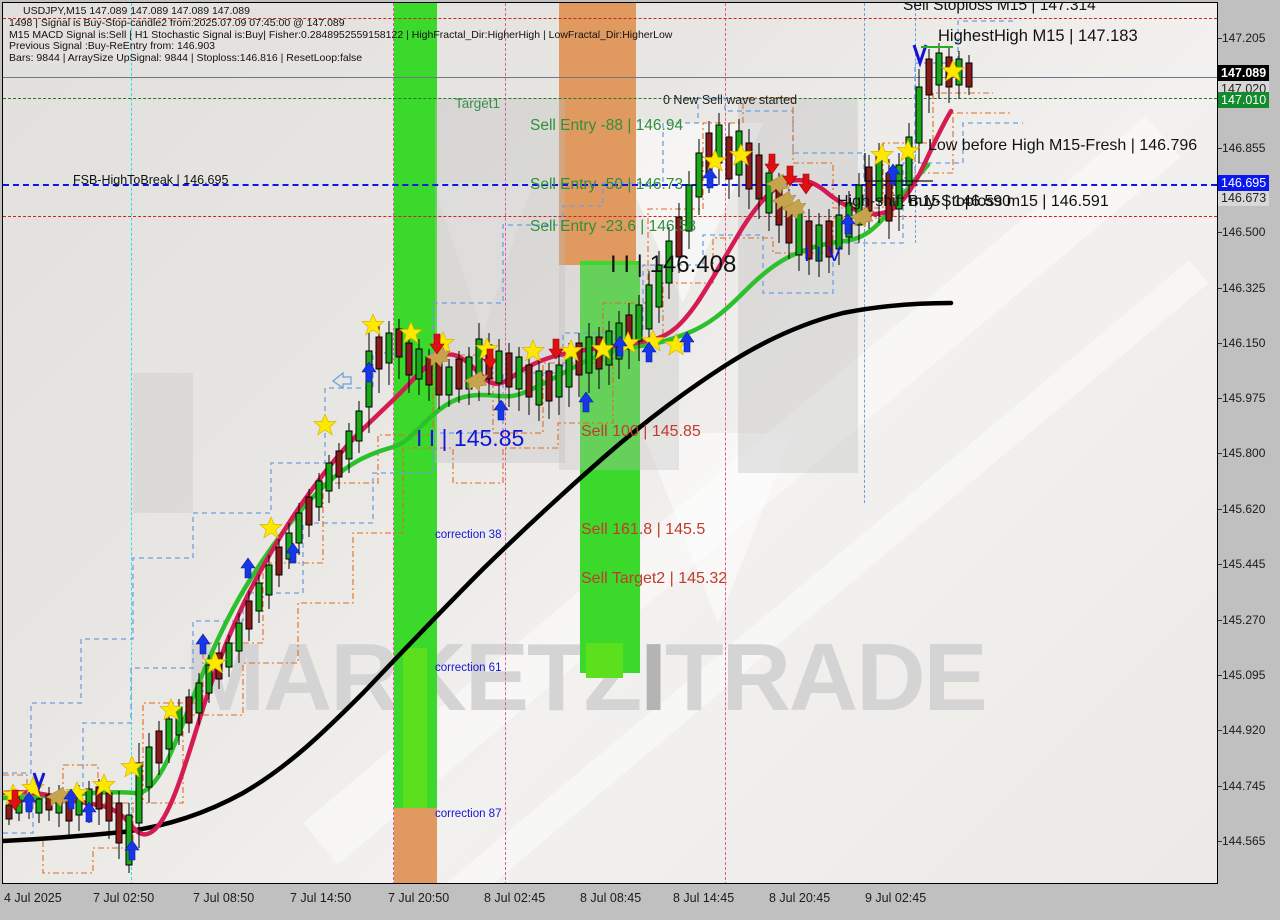 This screenshot has width=1280, height=920. What do you see at coordinates (704, 898) in the screenshot?
I see `time-tick-7: 8 Jul 14:45` at bounding box center [704, 898].